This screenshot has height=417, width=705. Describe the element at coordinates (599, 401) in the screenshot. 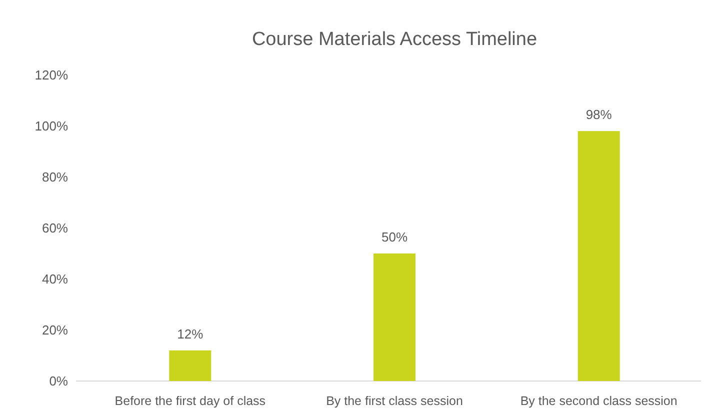

I see `x-tick-label: By the second class session` at that location.